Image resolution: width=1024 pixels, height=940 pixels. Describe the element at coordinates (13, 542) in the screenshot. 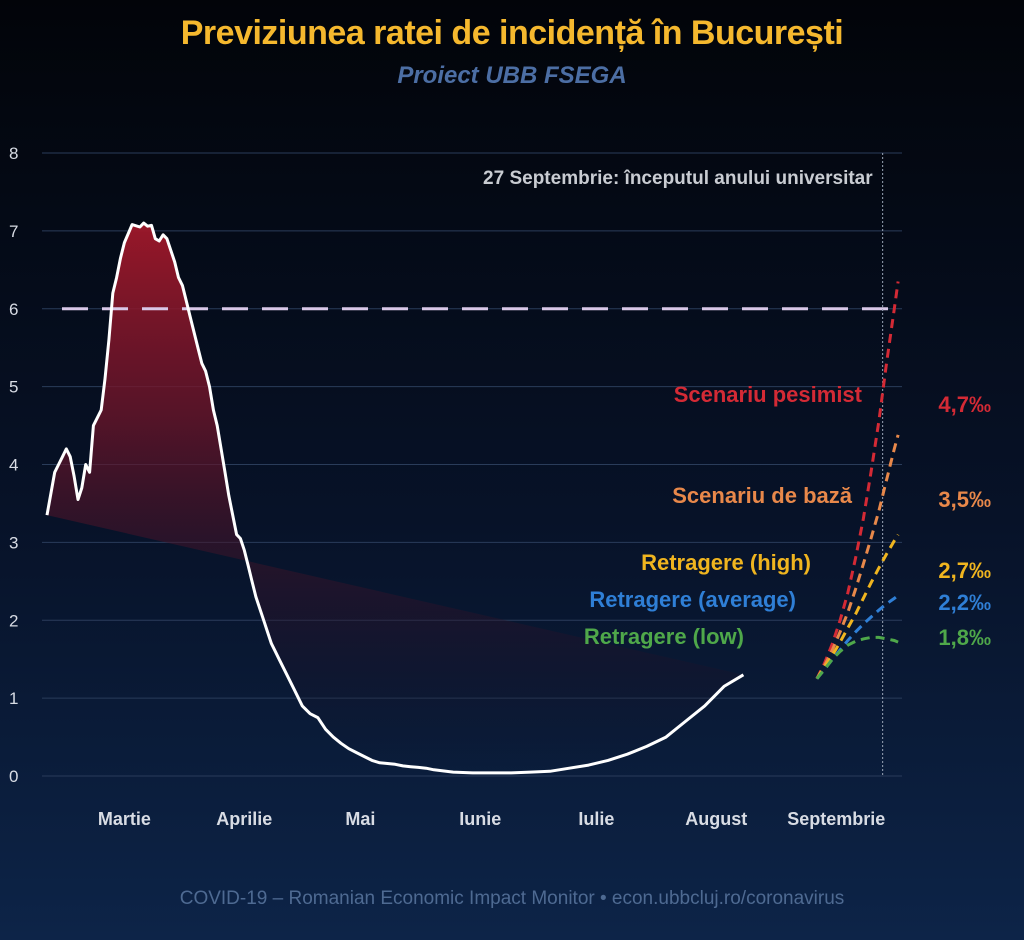

I see `y-tick-label: 3` at that location.